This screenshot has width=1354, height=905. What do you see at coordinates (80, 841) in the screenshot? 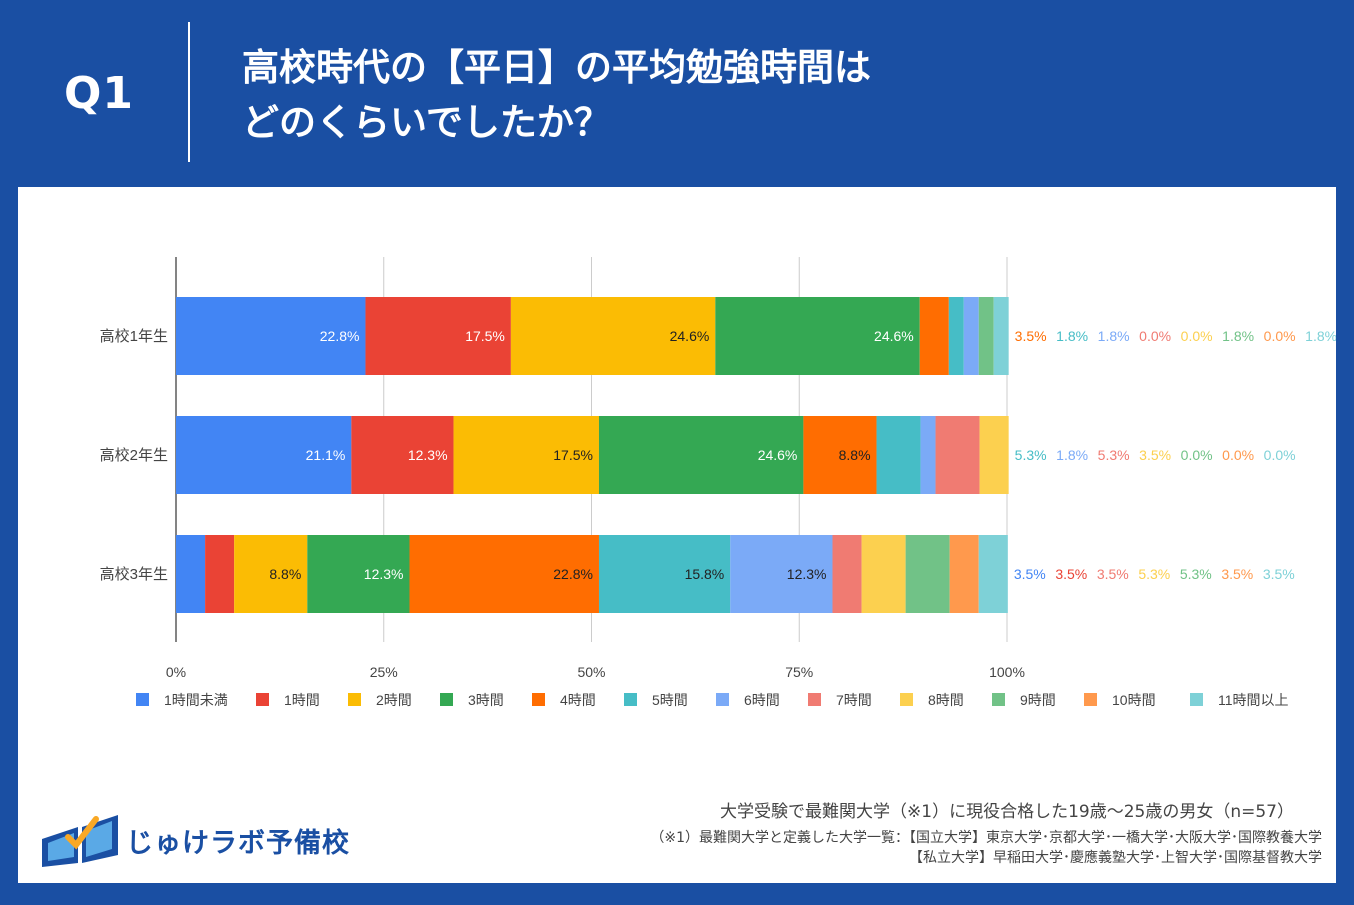
I see `open-book-icon` at bounding box center [80, 841].